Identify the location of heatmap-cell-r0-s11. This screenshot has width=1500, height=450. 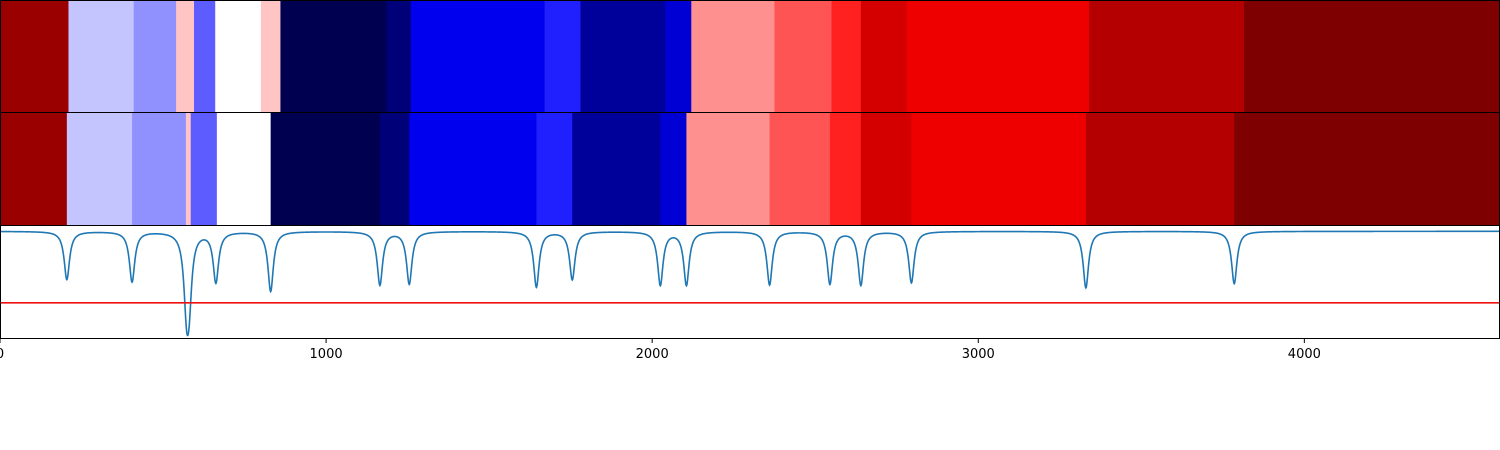
(623, 56).